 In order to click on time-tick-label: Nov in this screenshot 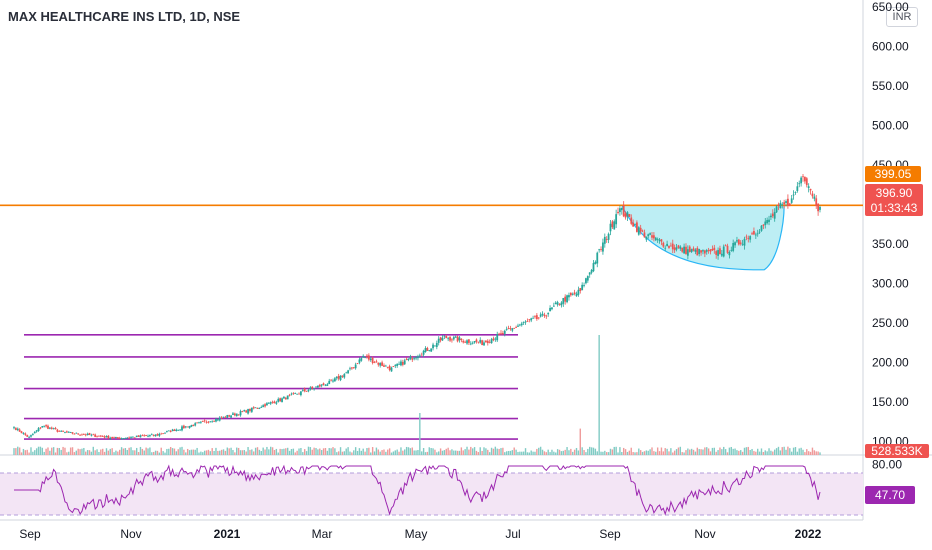, I will do `click(130, 534)`.